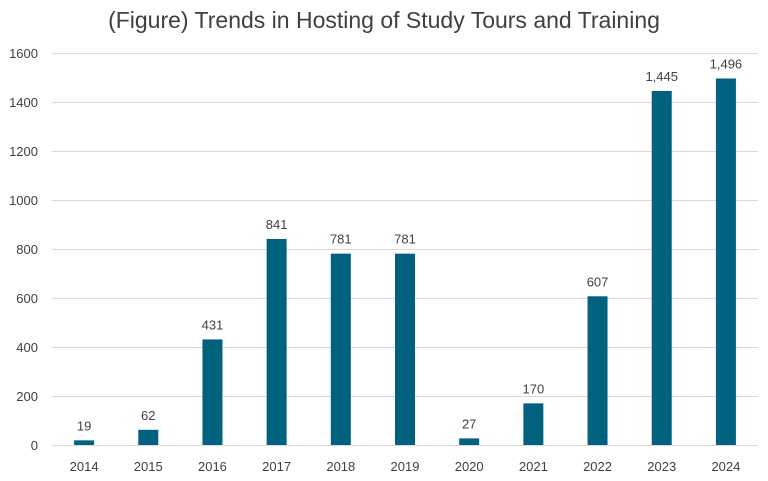 The width and height of the screenshot is (768, 481). Describe the element at coordinates (661, 466) in the screenshot. I see `x-tick-label-2023: 2023` at that location.